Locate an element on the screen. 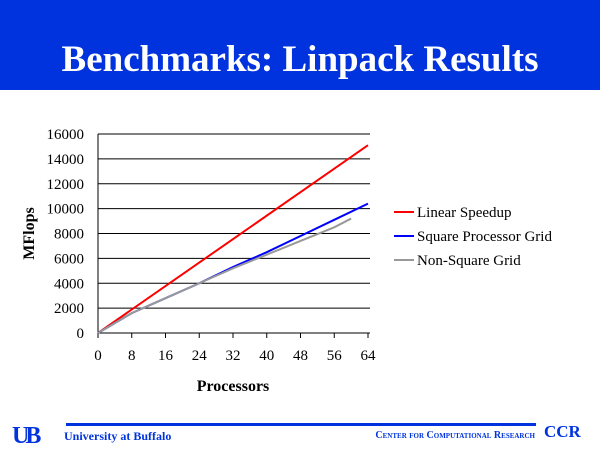 The width and height of the screenshot is (600, 450). x-tick-label: 32 is located at coordinates (233, 356).